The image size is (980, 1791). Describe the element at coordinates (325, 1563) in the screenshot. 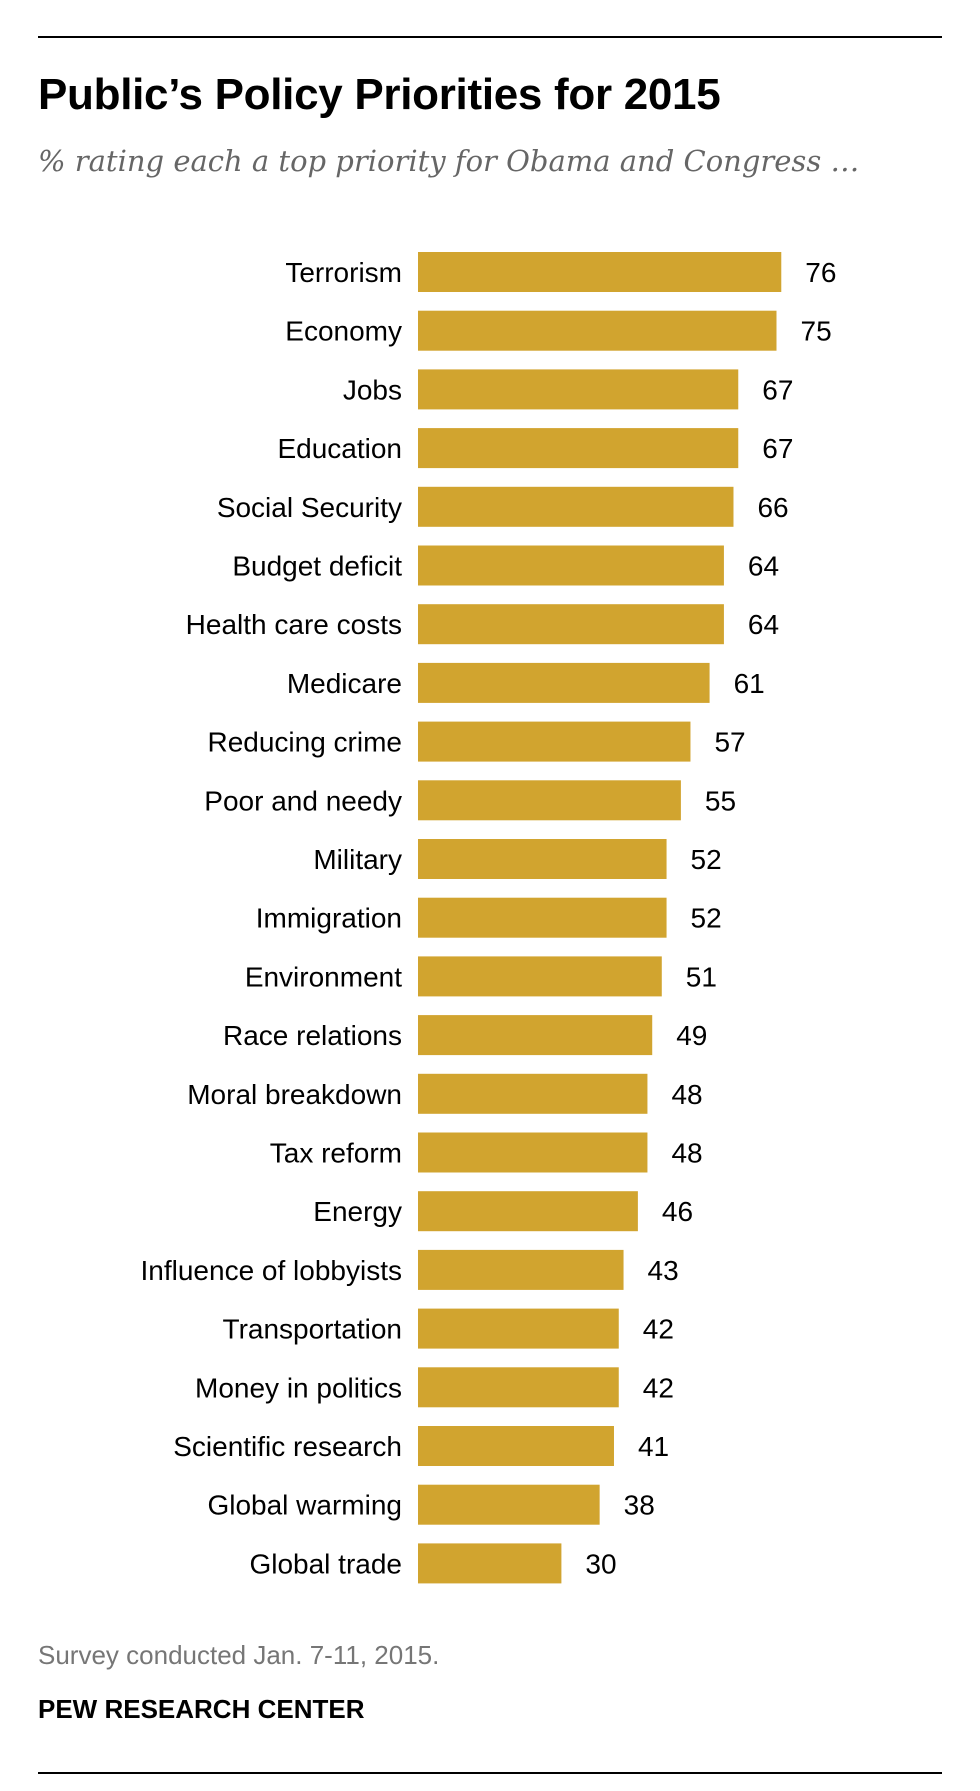

I see `category-label: Global trade` at that location.